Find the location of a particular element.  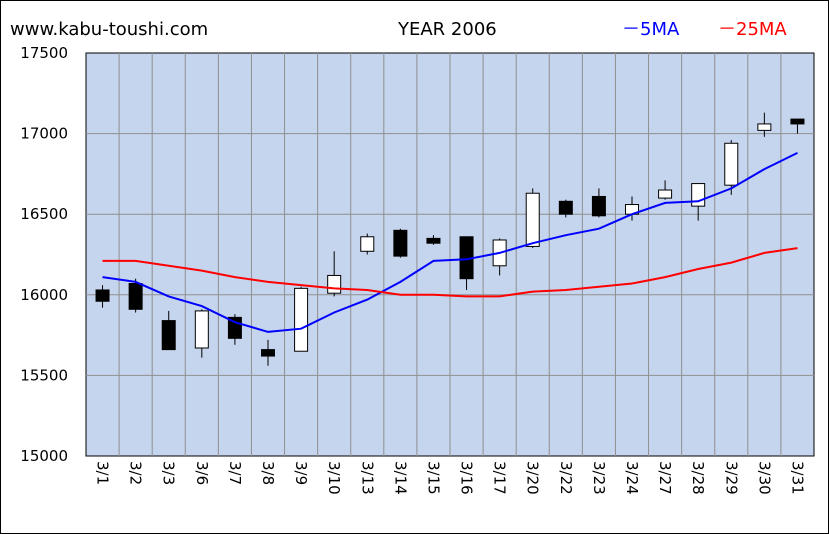

chart-title: YEAR 2006 is located at coordinates (447, 29).